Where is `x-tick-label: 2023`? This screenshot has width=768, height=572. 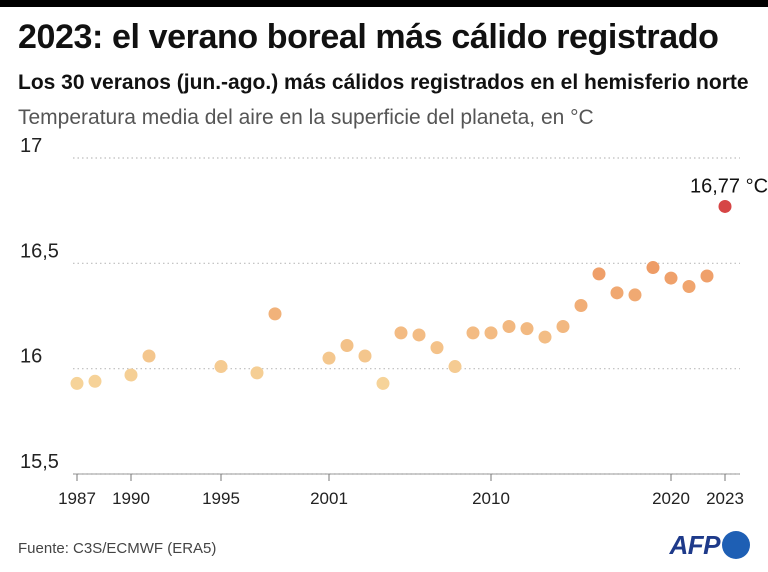
x-tick-label: 2023 is located at coordinates (725, 498).